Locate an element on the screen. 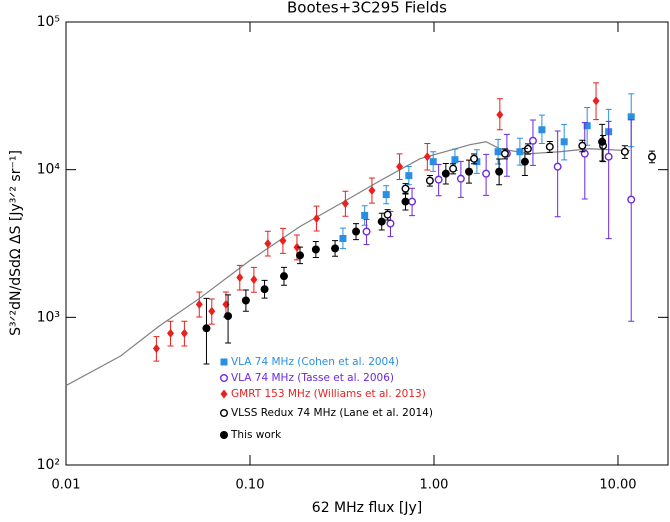 This screenshot has height=522, width=670. legend-label: VLA 74 MHz (Cohen et al. 2004) is located at coordinates (315, 362).